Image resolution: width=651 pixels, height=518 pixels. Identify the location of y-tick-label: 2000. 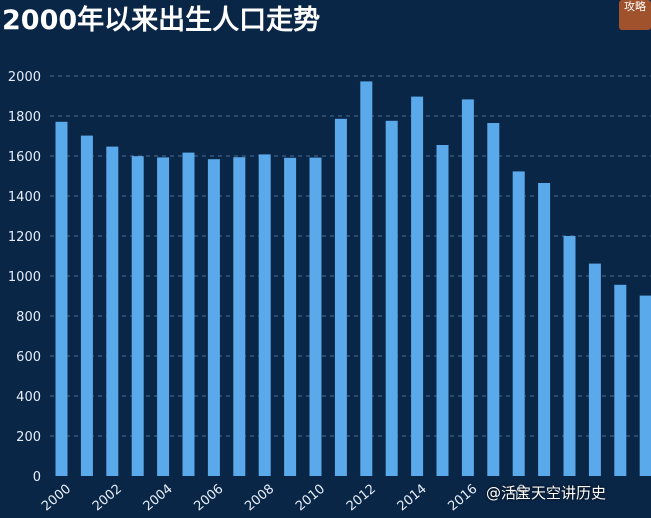
(24, 77).